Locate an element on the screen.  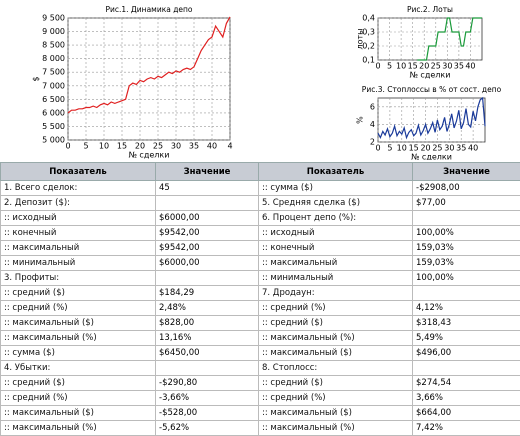
value-cell: $664,00 is located at coordinates (466, 413).